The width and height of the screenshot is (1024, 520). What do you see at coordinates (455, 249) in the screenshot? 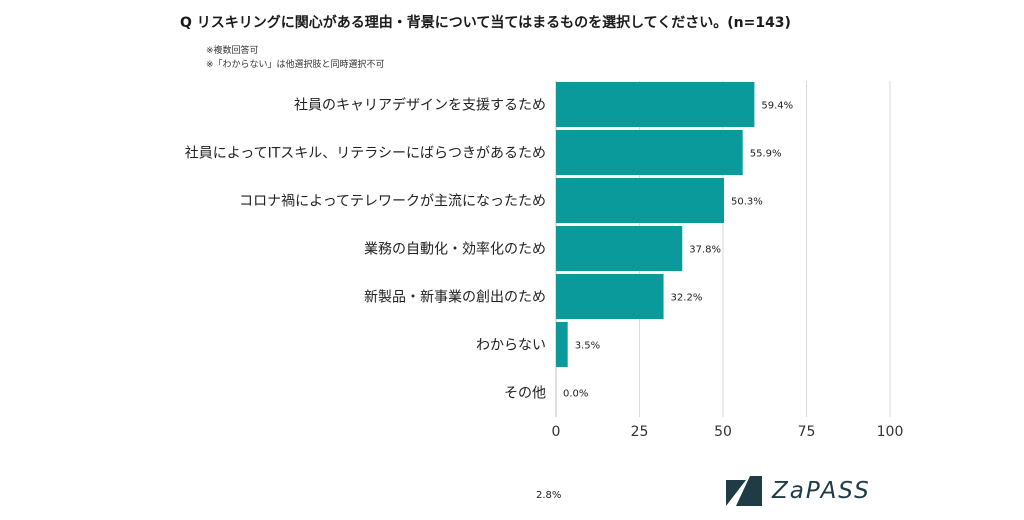
I see `category-label: 業務の自動化・効率化のため` at bounding box center [455, 249].